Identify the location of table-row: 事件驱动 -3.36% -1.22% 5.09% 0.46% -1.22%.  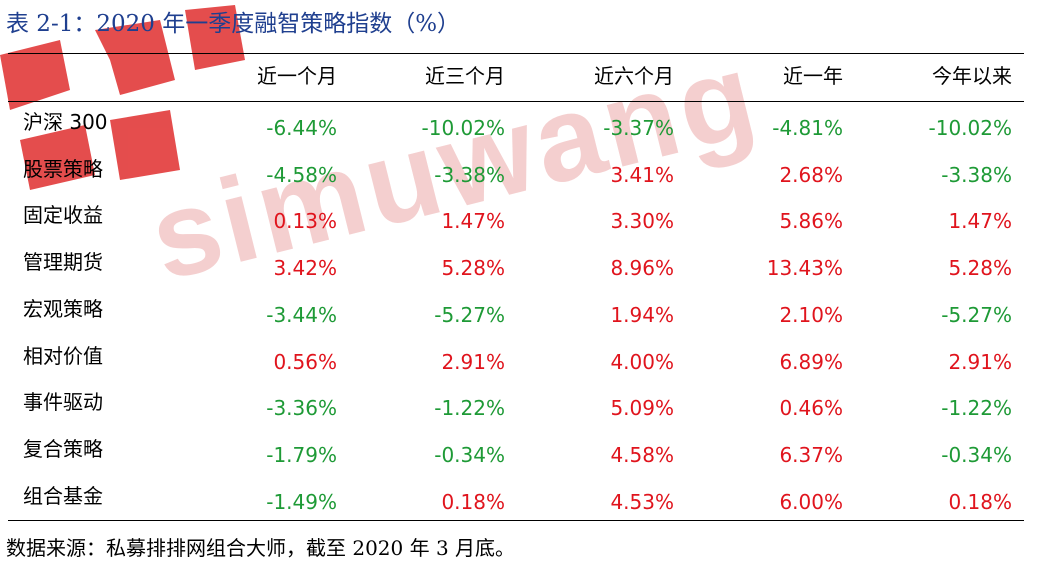
(520, 409).